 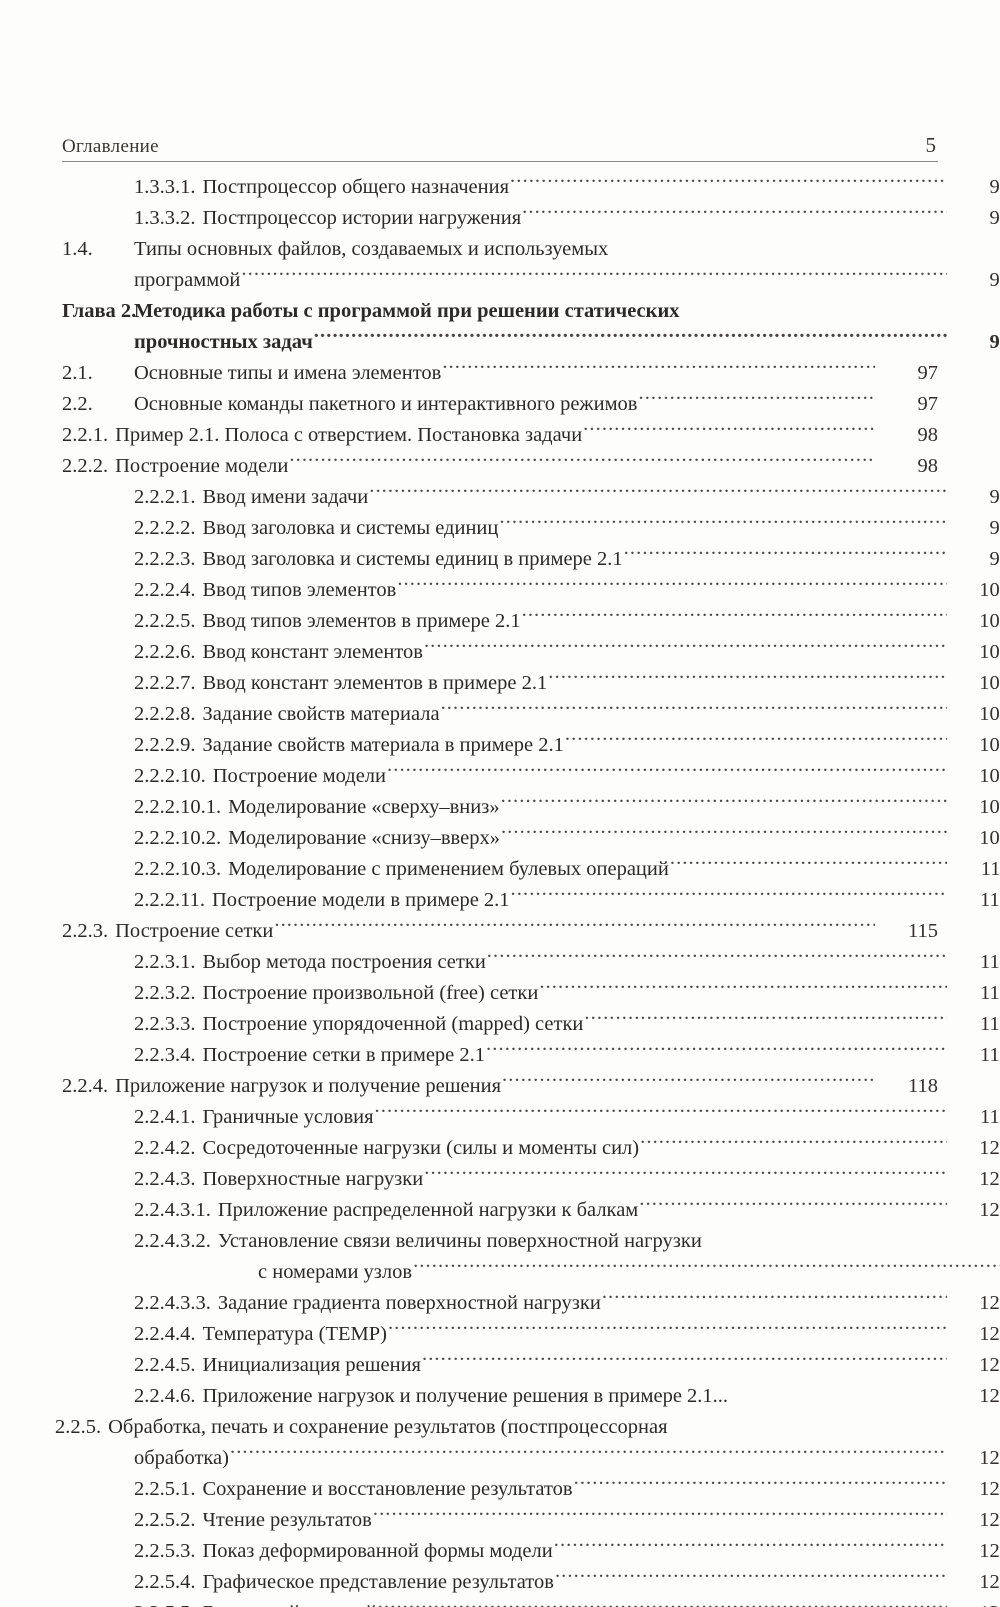 What do you see at coordinates (165, 1148) in the screenshot?
I see `toc-entry-number: 2.2.4.2.` at bounding box center [165, 1148].